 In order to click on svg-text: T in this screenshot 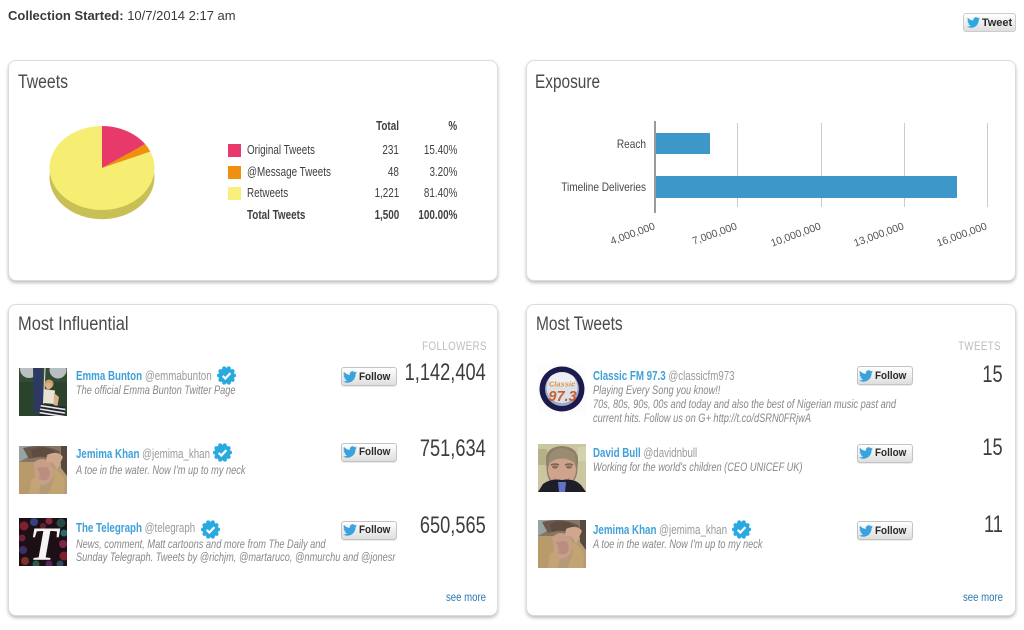, I will do `click(44, 542)`.